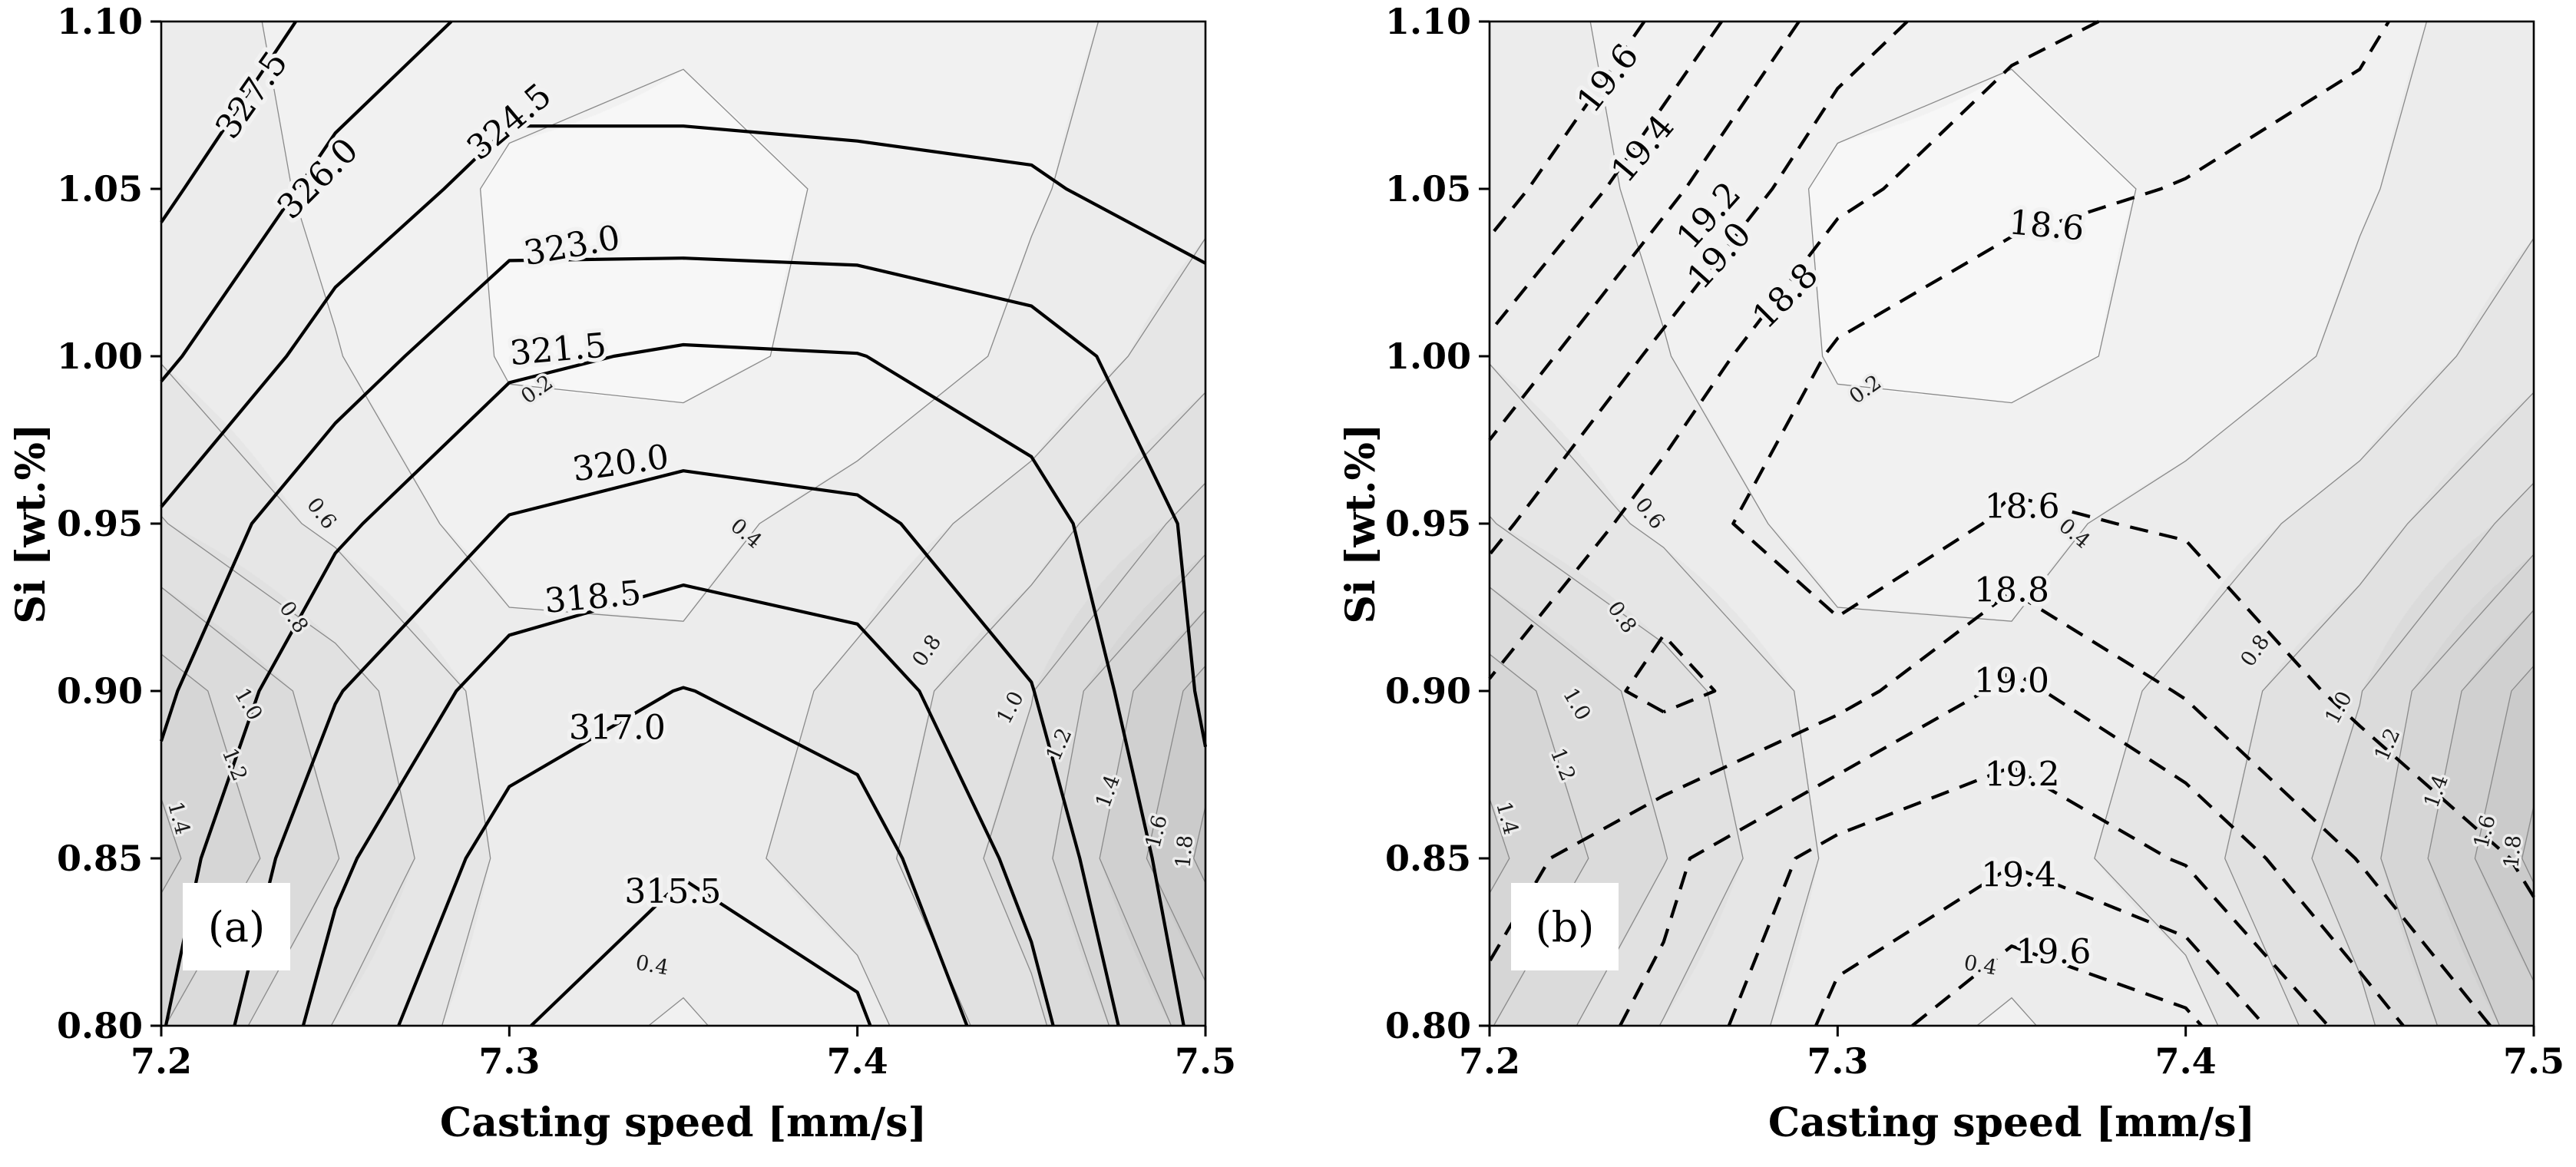 The height and width of the screenshot is (1167, 2576). I want to click on primary-contour-318.5, so click(678, 805).